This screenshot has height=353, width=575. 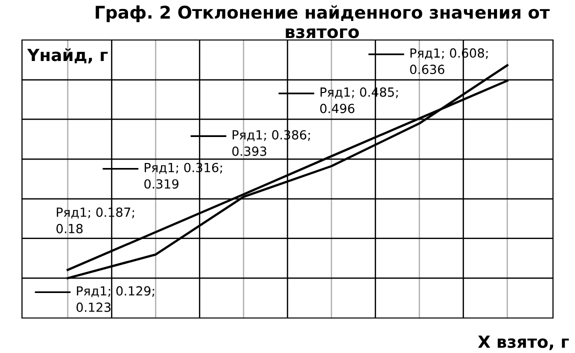 I want to click on y-axis-title: Yнайд, г, so click(x=67, y=56).